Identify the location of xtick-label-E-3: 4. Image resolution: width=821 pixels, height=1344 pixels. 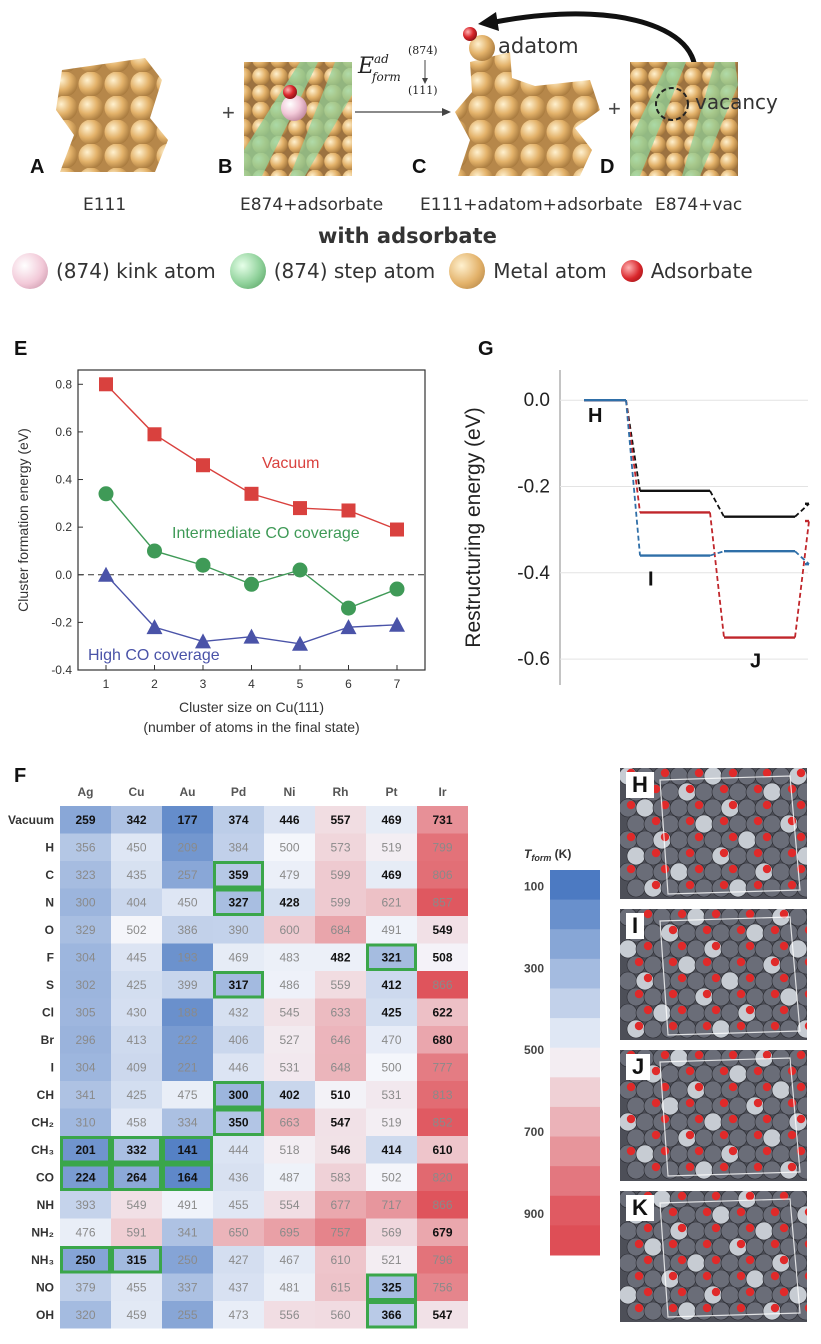
(251, 684).